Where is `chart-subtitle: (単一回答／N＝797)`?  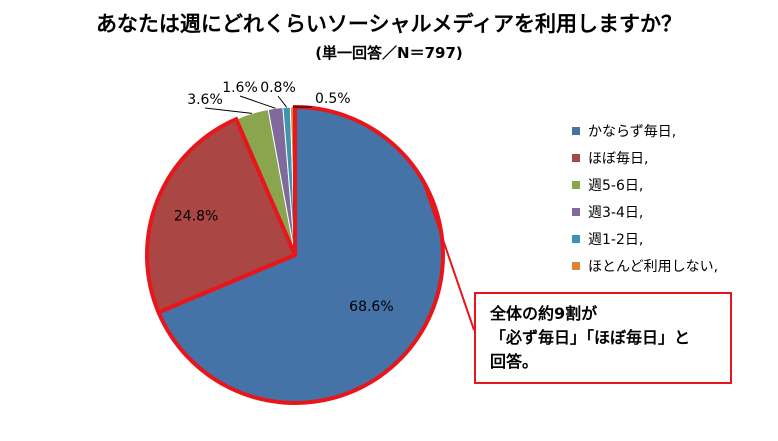 chart-subtitle: (単一回答／N＝797) is located at coordinates (389, 53).